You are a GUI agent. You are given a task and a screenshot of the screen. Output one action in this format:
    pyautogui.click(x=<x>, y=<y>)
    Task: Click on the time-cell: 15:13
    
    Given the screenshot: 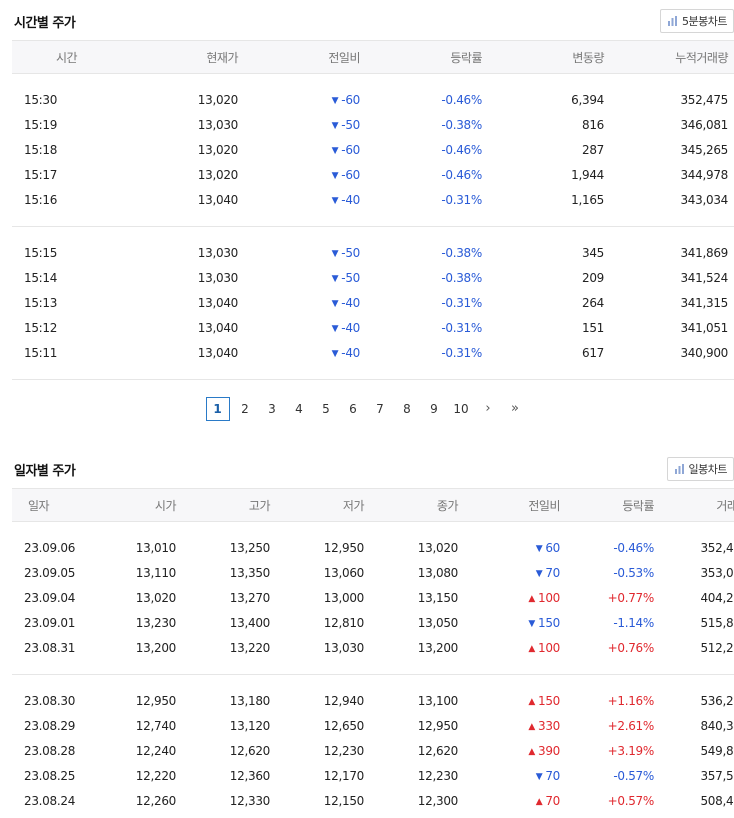 What is the action you would take?
    pyautogui.click(x=41, y=302)
    